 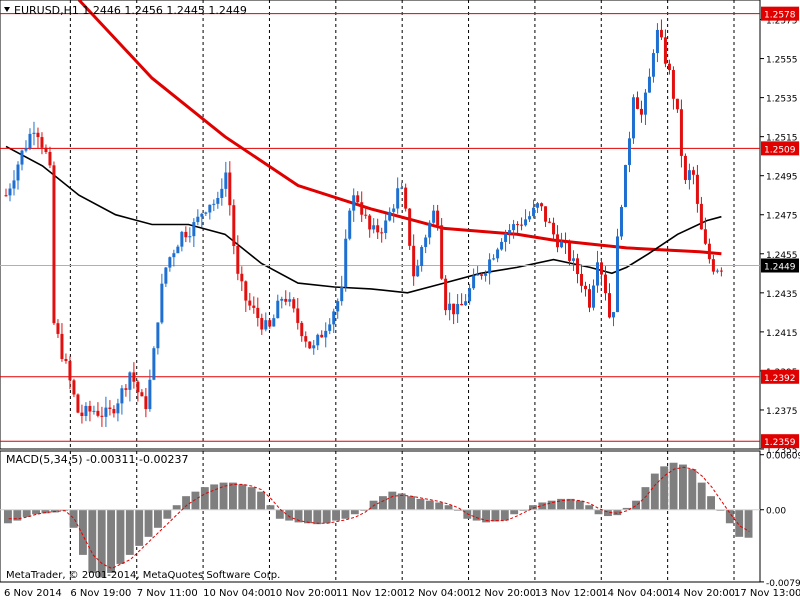 I want to click on price-tick-label: 1.2455, so click(x=782, y=256).